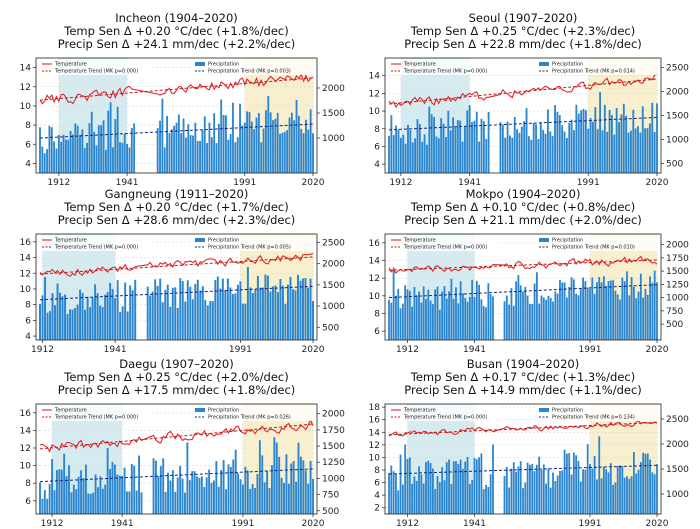  I want to click on chart-title-line-1: Temp Sen Δ +0.10 °C/dec (+0.8%/dec), so click(522, 207).